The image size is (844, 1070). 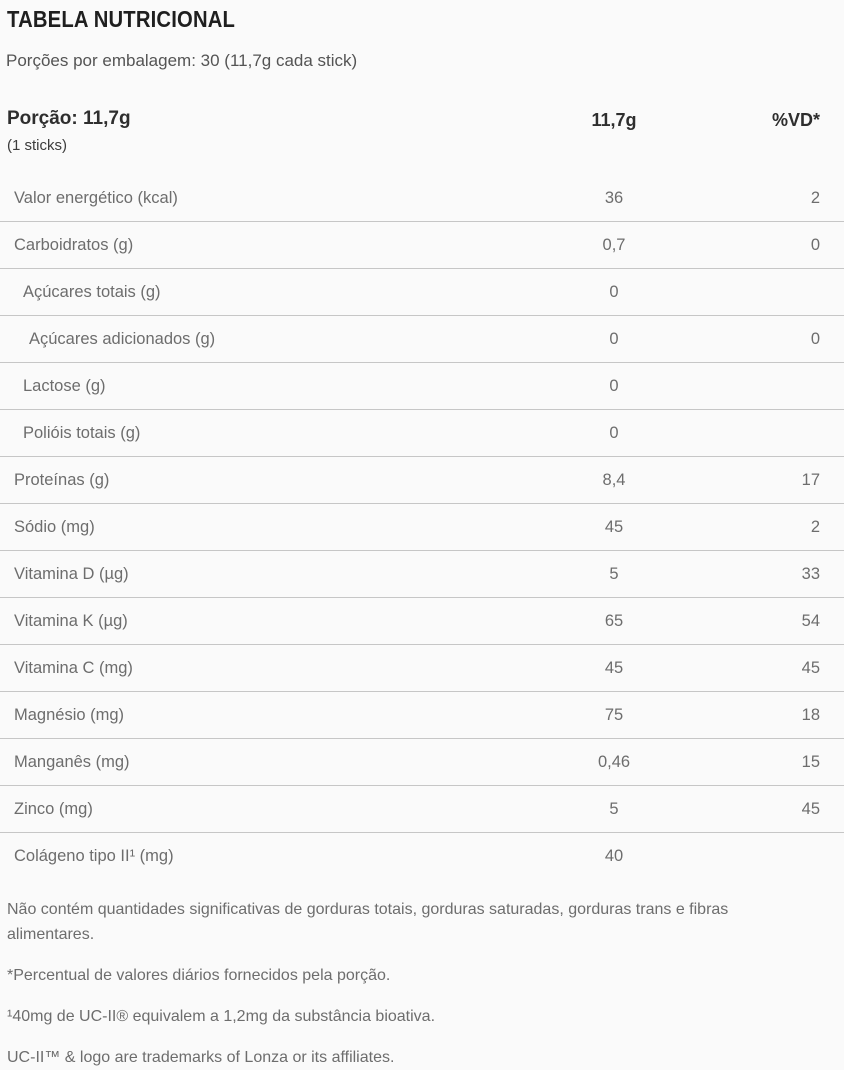 I want to click on table-row: Vitamina D (µg) 5 33, so click(x=422, y=574).